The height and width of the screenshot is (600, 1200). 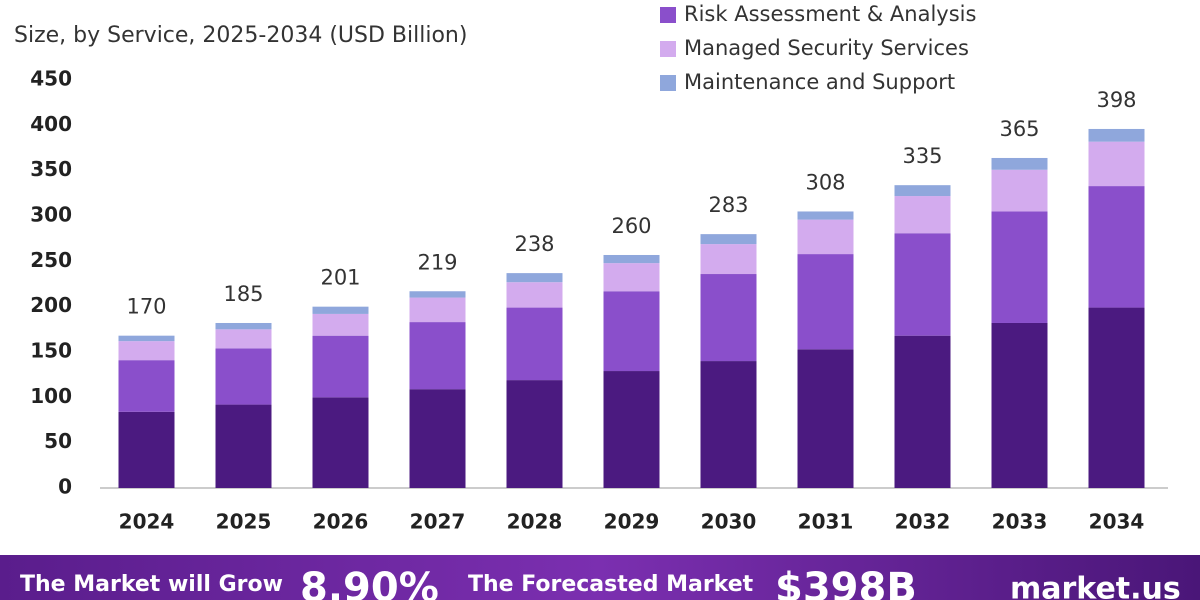 I want to click on total-label: 185, so click(x=243, y=294).